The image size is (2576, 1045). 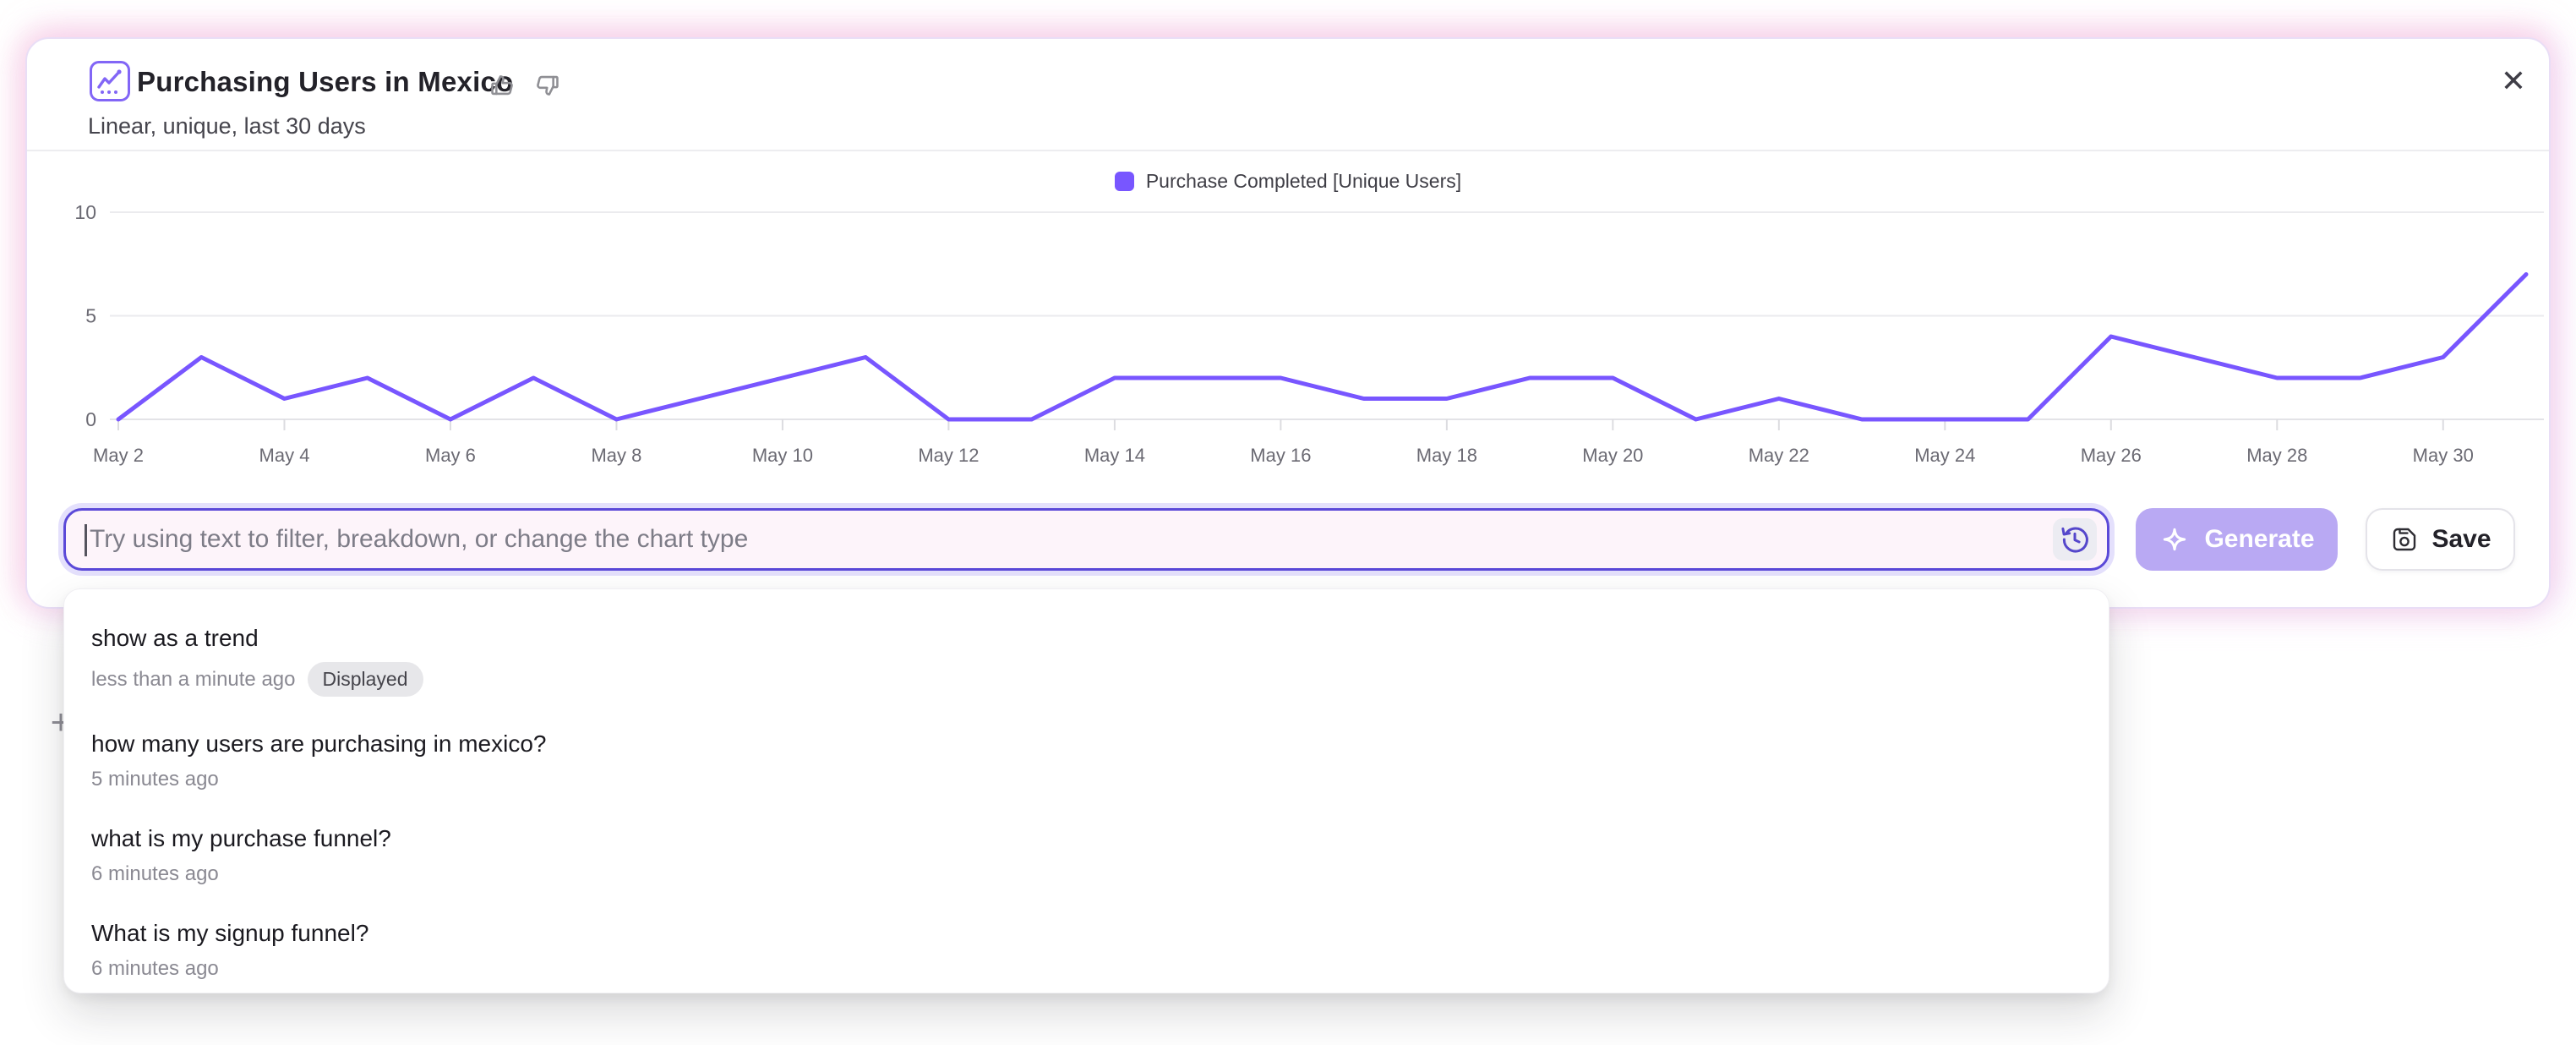 What do you see at coordinates (1114, 456) in the screenshot?
I see `svg-text: May 14` at bounding box center [1114, 456].